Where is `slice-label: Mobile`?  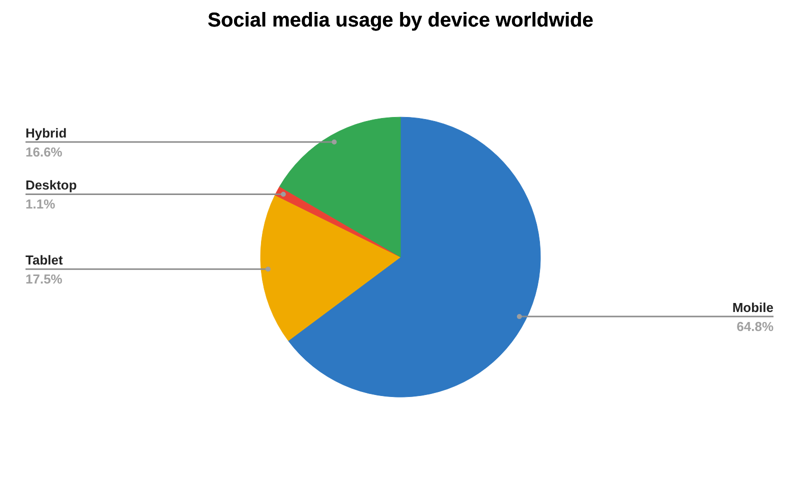
slice-label: Mobile is located at coordinates (753, 308).